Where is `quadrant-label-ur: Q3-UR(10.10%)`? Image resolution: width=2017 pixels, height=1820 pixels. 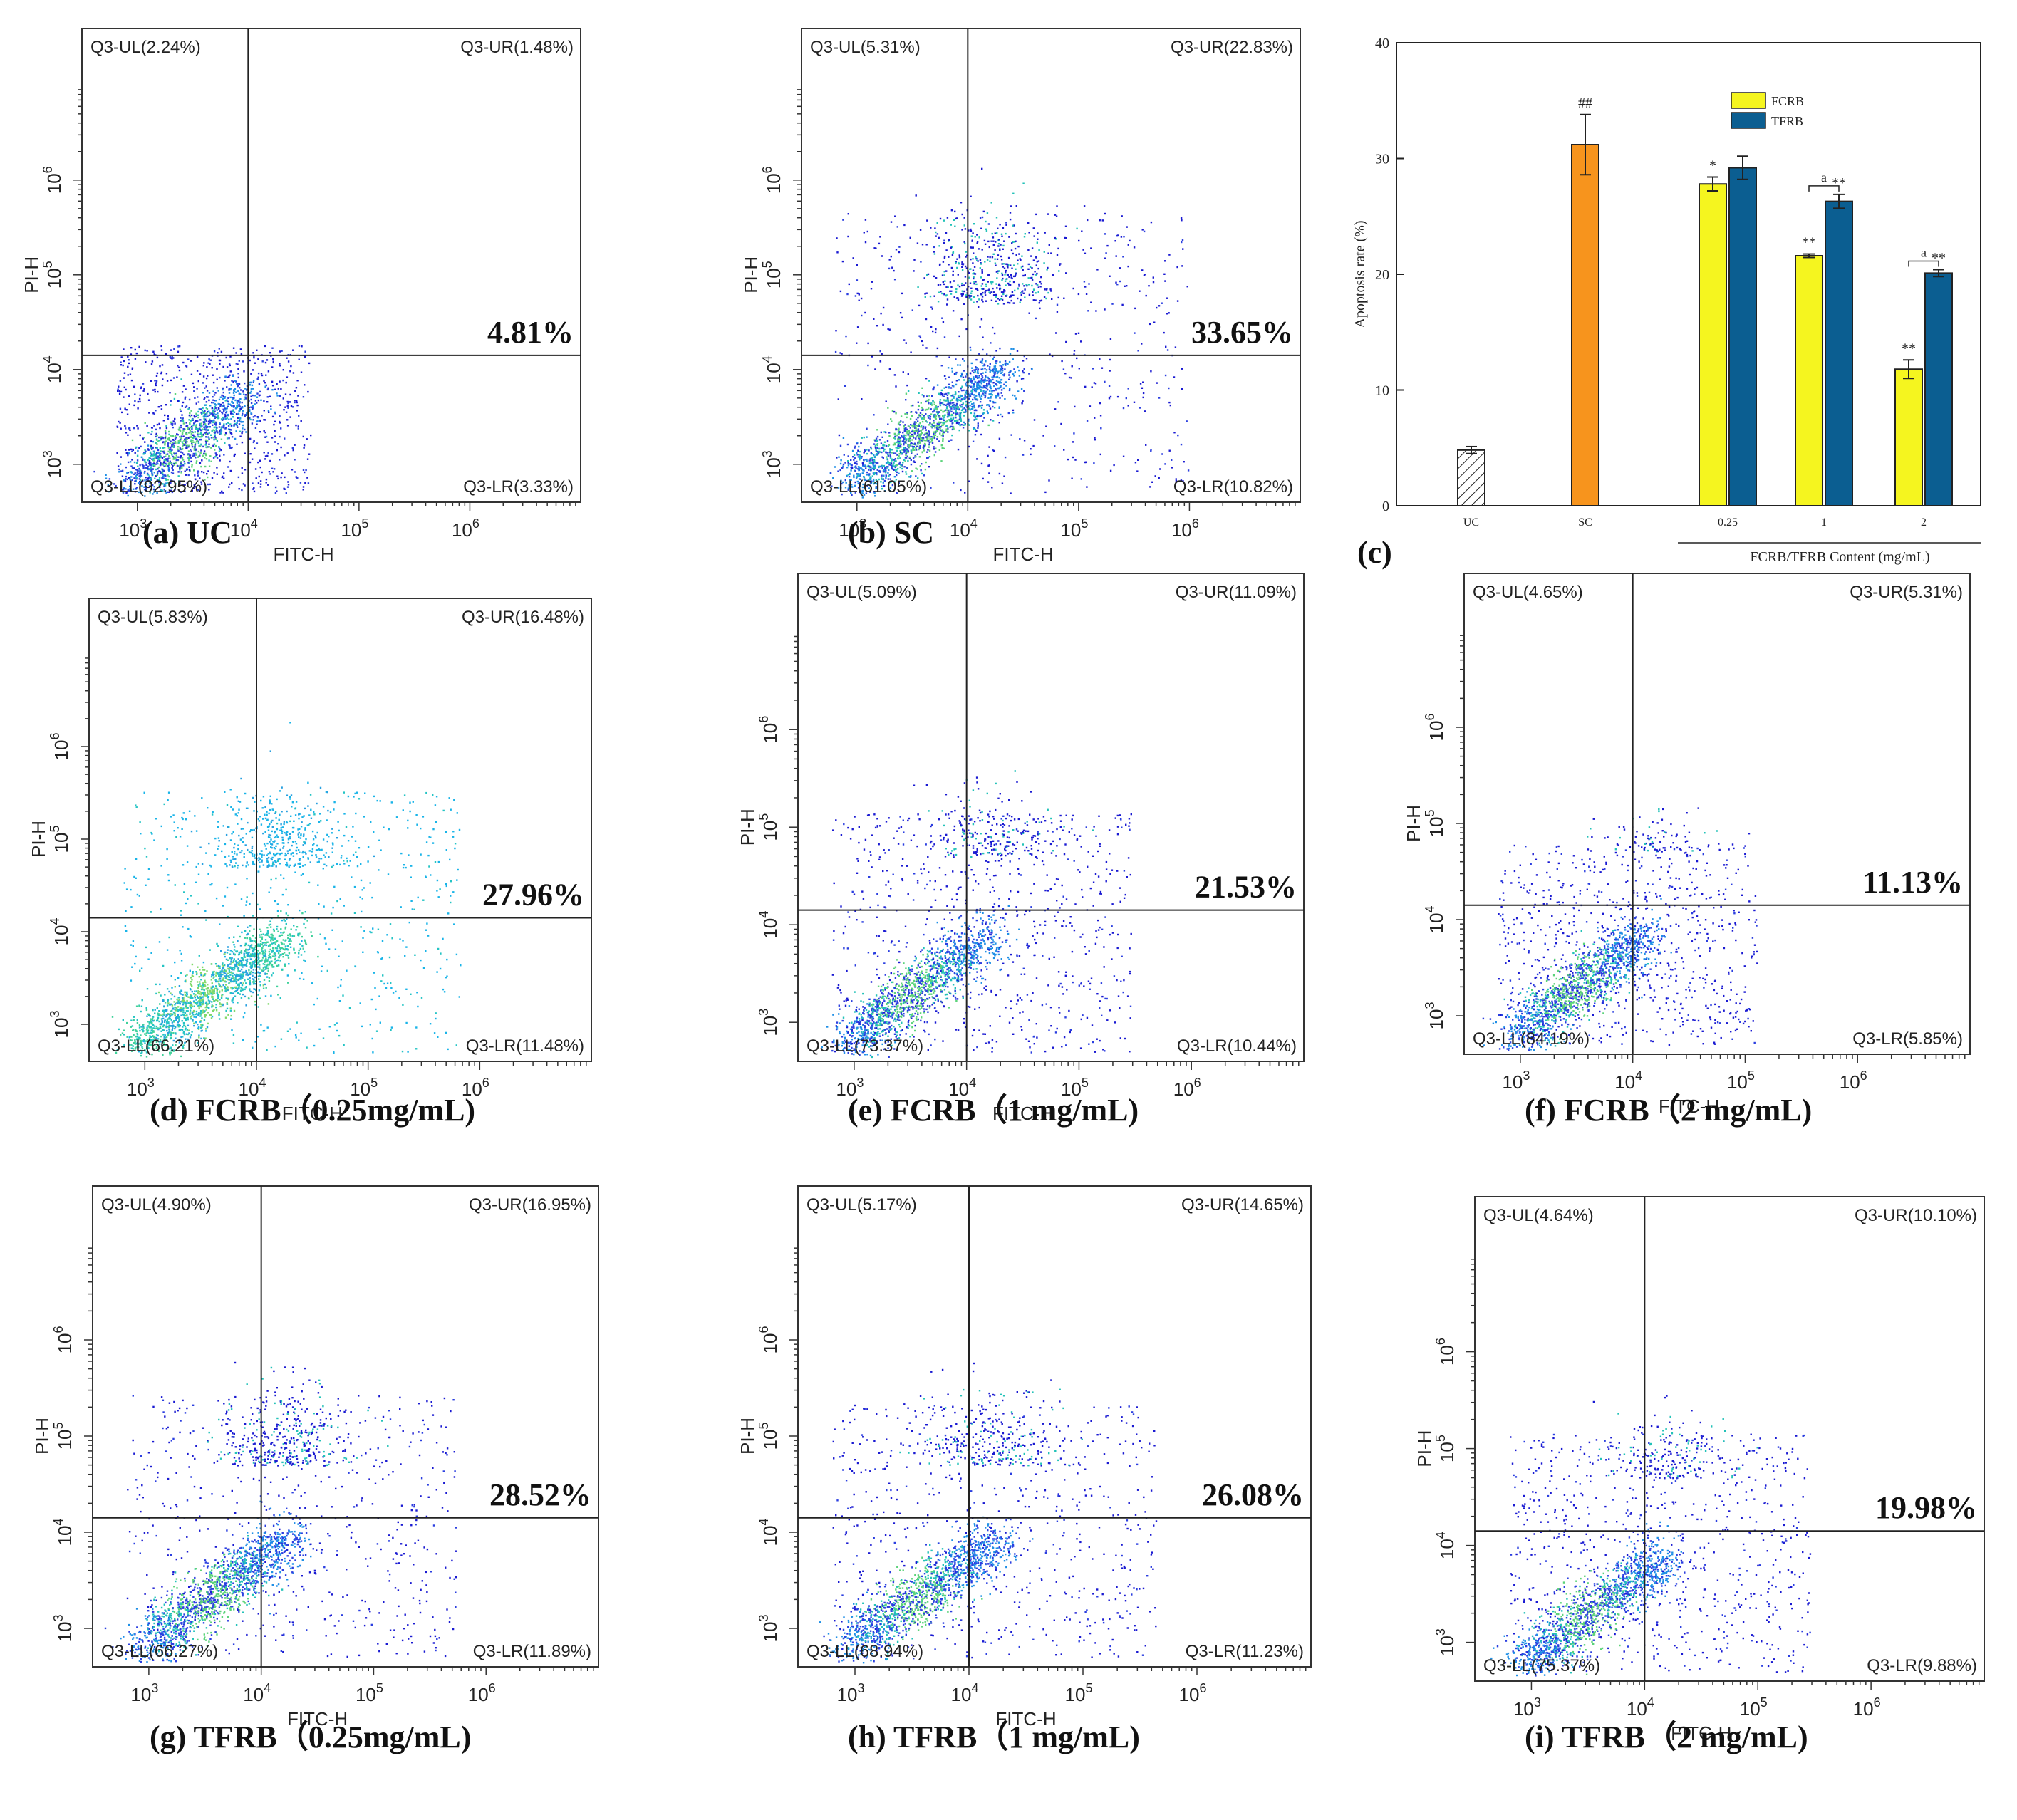 quadrant-label-ur: Q3-UR(10.10%) is located at coordinates (1916, 1215).